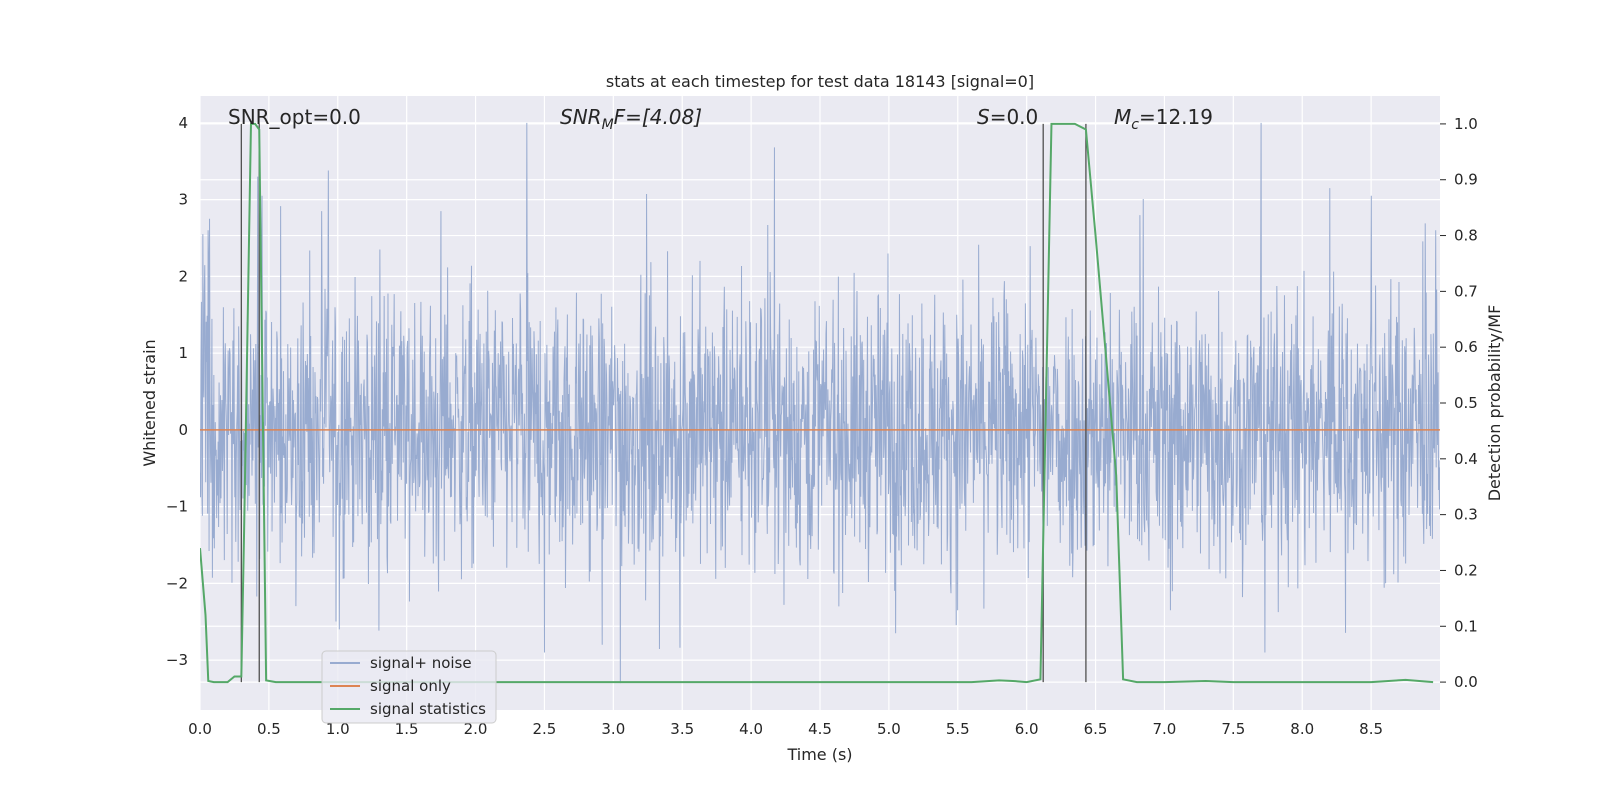 This screenshot has height=800, width=1600. I want to click on annotation-snr-mf-sub: M, so click(608, 125).